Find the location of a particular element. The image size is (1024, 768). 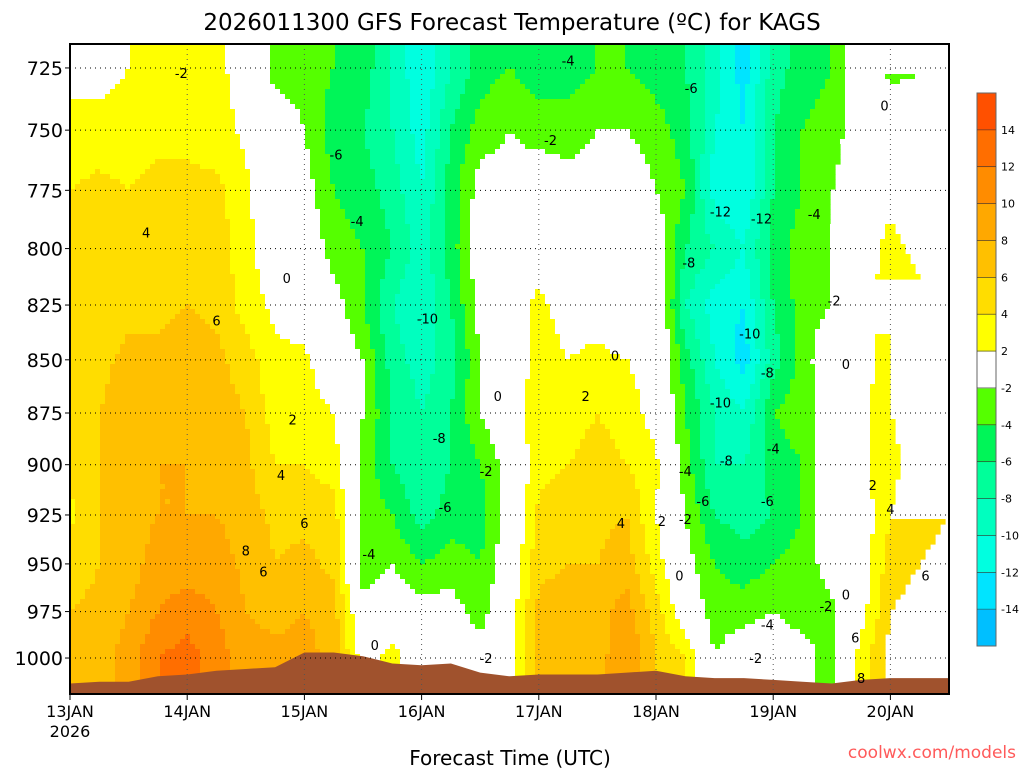

credit-link: coolwx.com/models is located at coordinates (932, 753).